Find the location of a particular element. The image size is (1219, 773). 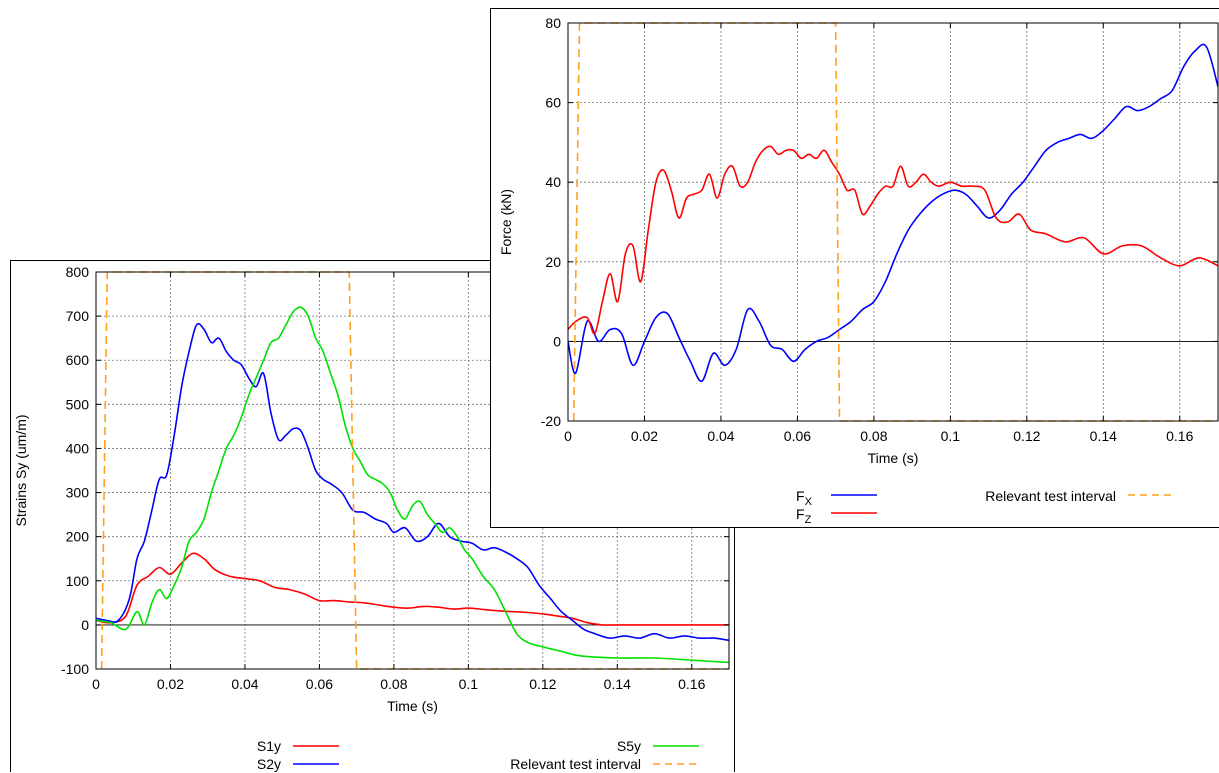

strain-ytick-label-5: 400 is located at coordinates (78, 448).